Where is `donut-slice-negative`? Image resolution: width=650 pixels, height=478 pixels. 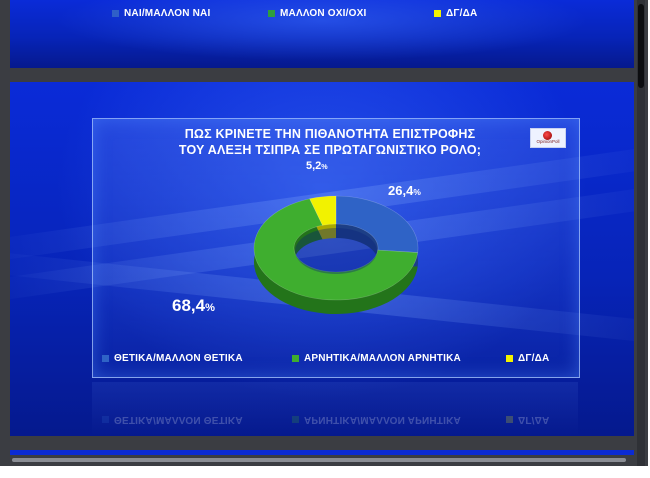
donut-slice-negative is located at coordinates (336, 249).